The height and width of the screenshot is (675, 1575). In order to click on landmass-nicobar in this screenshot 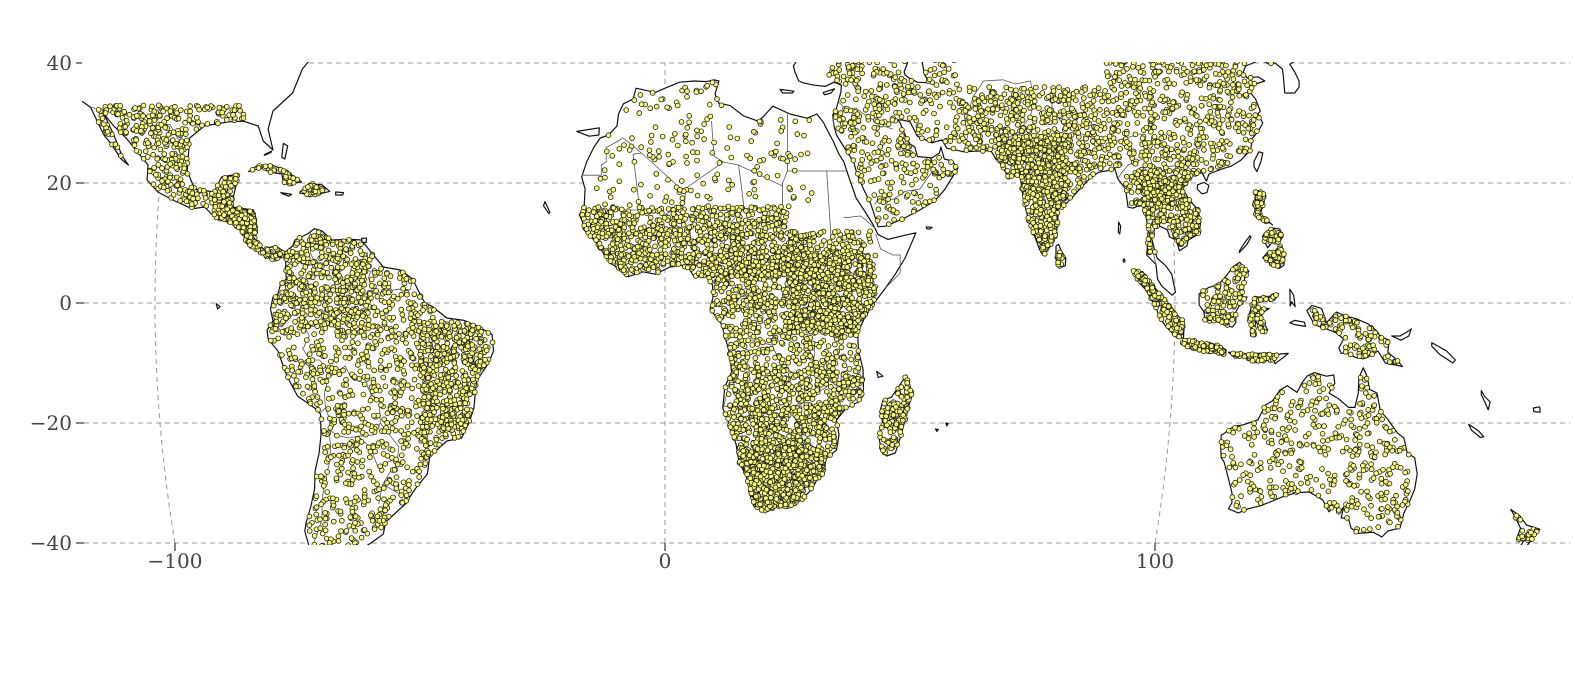, I will do `click(1124, 260)`.